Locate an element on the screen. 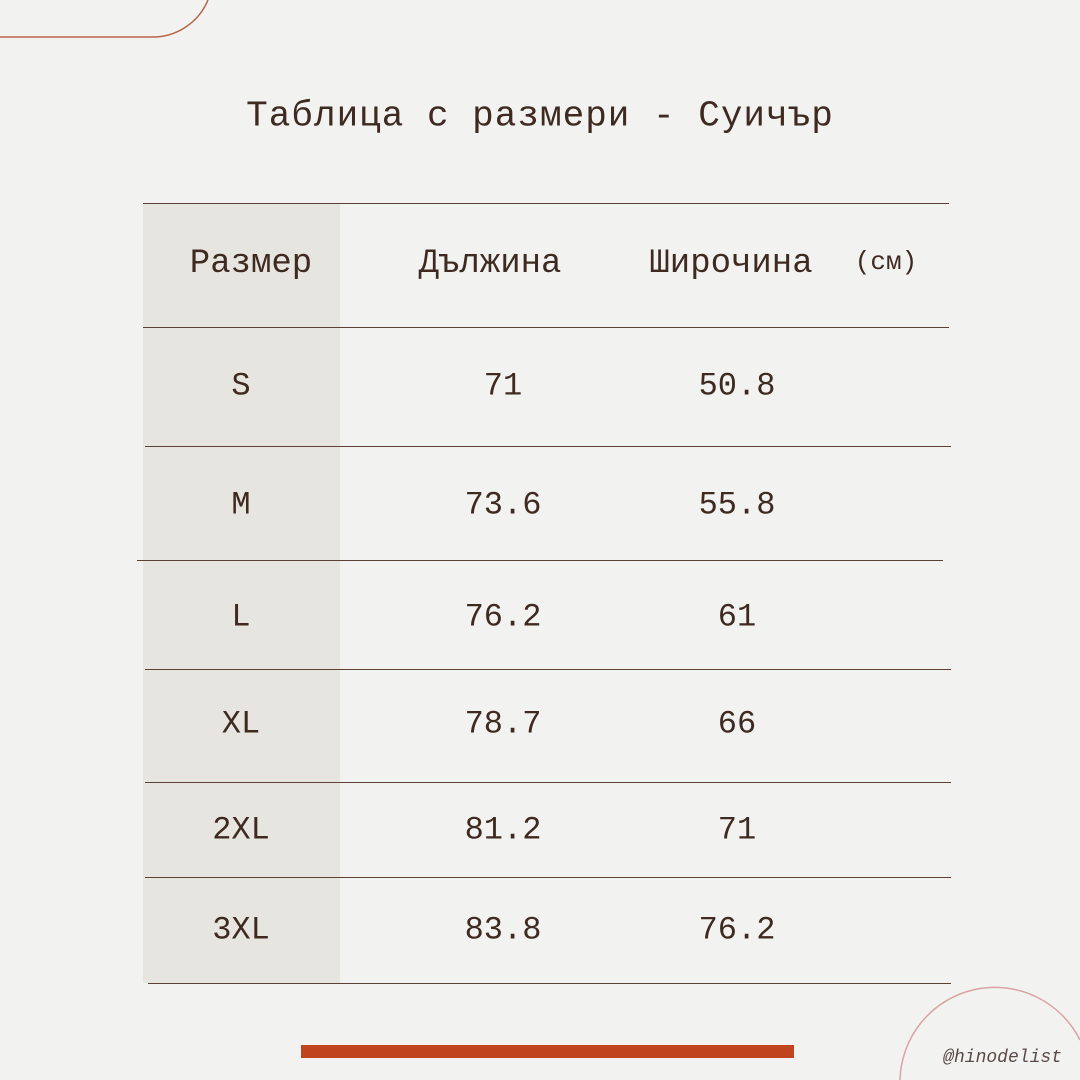  handle: @hinodelist is located at coordinates (1002, 1058).